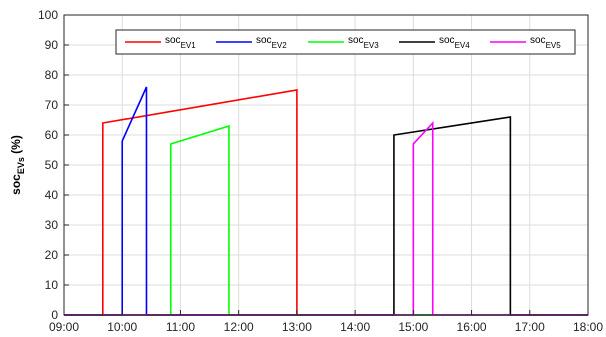  I want to click on y-tick-label: 30, so click(52, 225).